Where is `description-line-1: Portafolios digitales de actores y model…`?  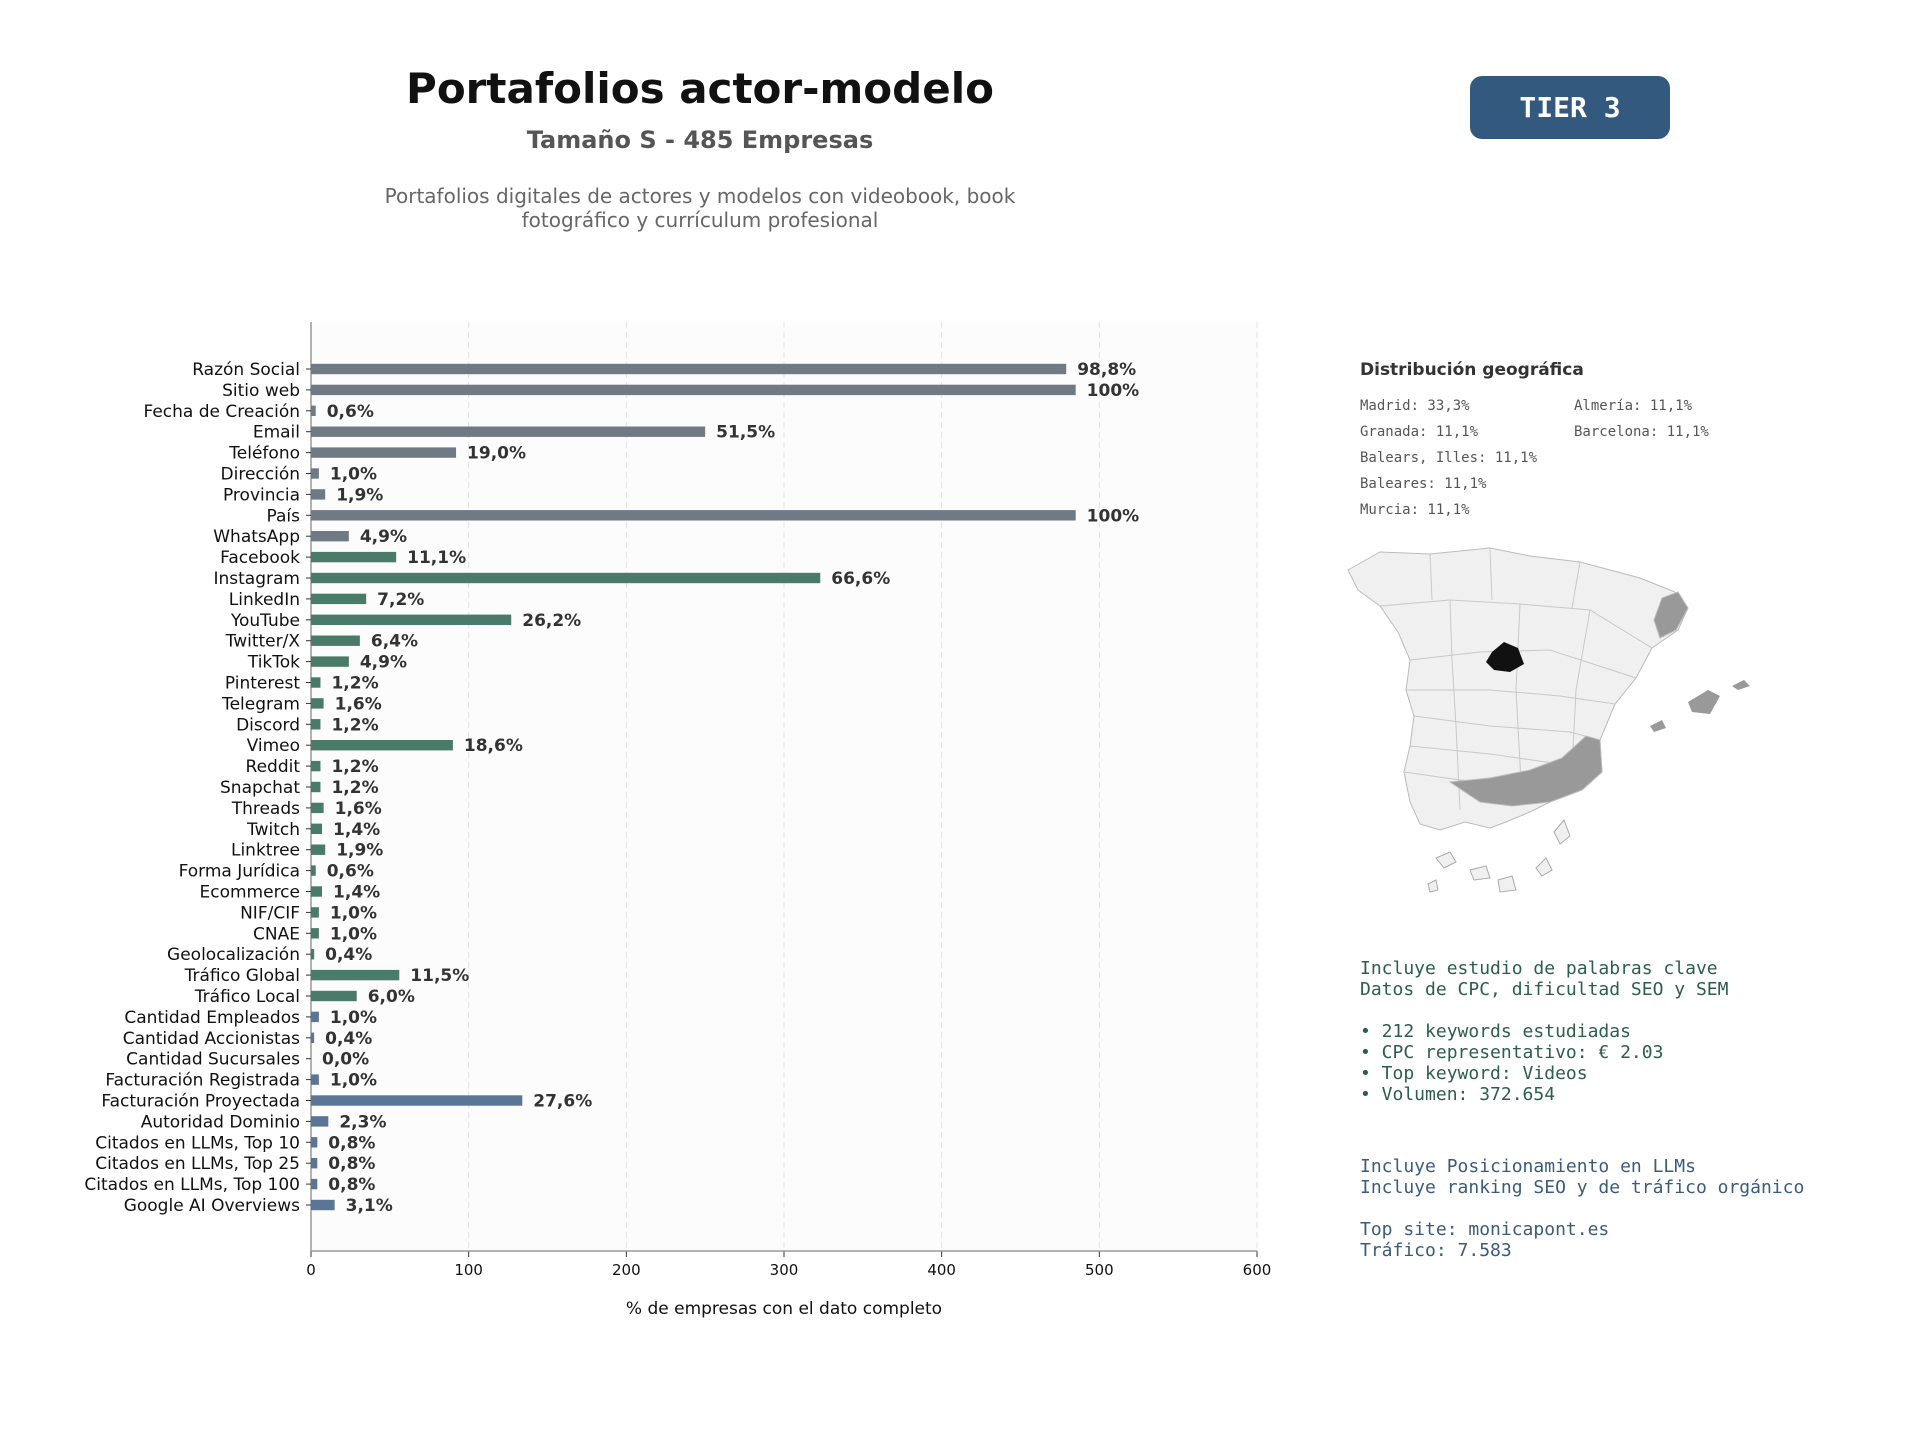
description-line-1: Portafolios digitales de actores y model… is located at coordinates (700, 196).